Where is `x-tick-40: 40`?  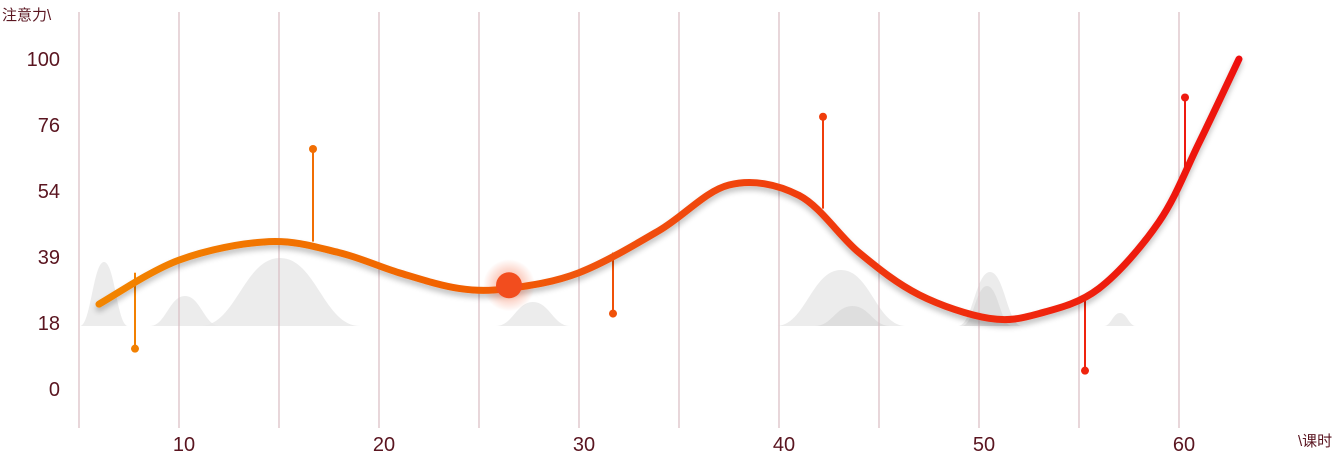
x-tick-40: 40 is located at coordinates (784, 443).